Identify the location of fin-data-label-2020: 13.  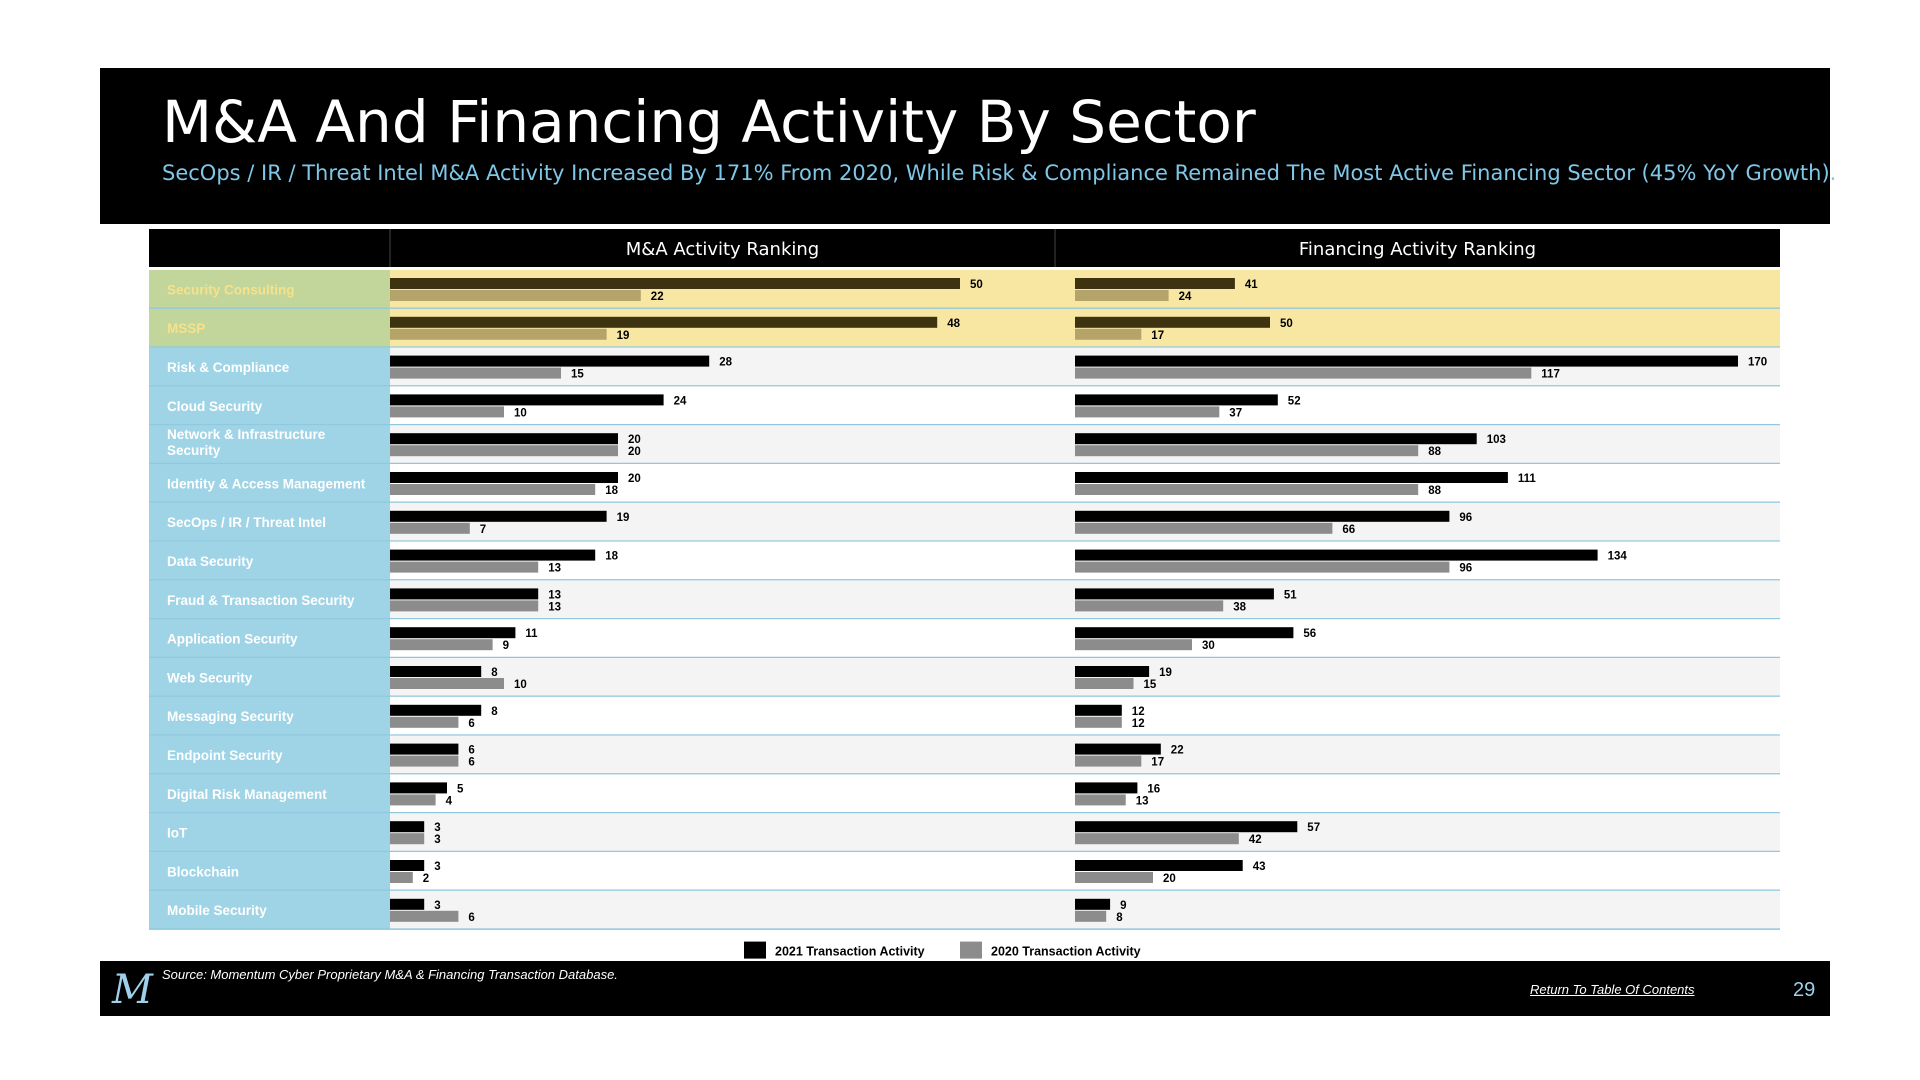
(1142, 801).